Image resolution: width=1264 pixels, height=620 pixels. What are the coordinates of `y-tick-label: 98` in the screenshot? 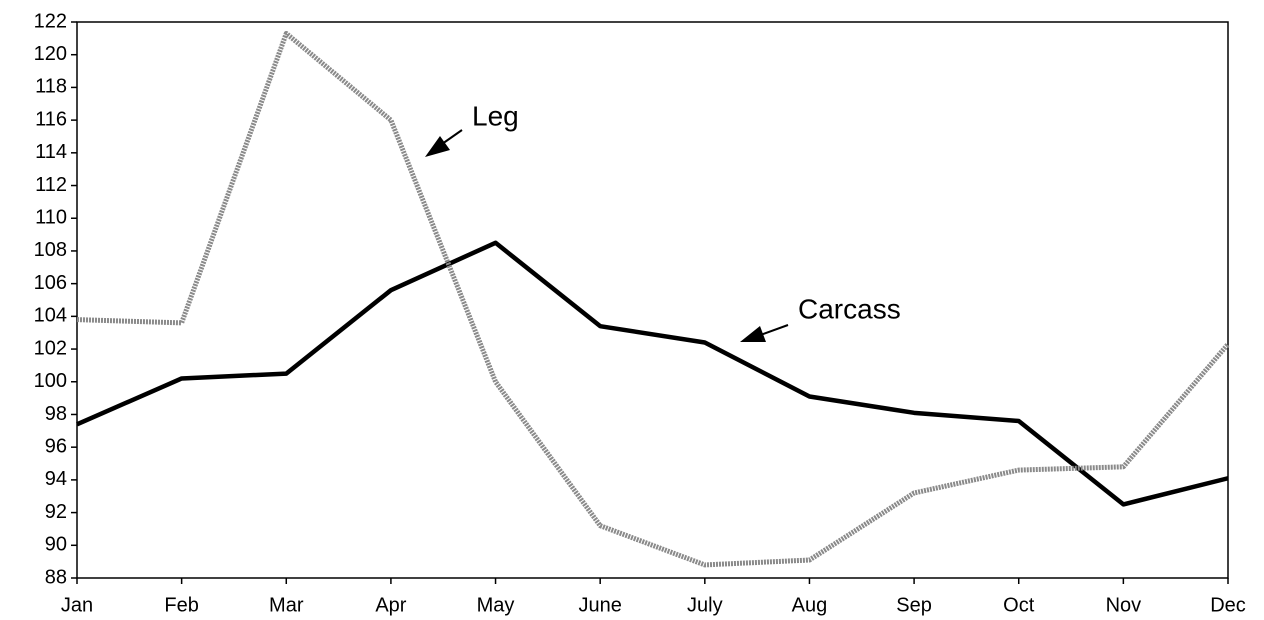 It's located at (56, 414).